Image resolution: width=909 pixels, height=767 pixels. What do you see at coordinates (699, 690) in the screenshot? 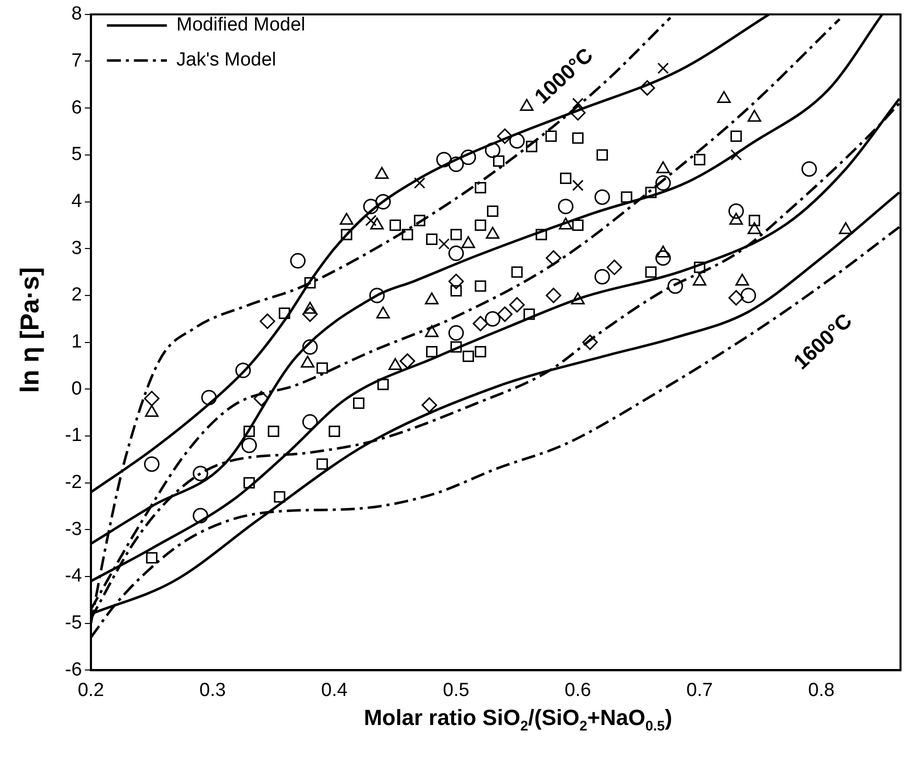
I see `x-tick-label: 0.7` at bounding box center [699, 690].